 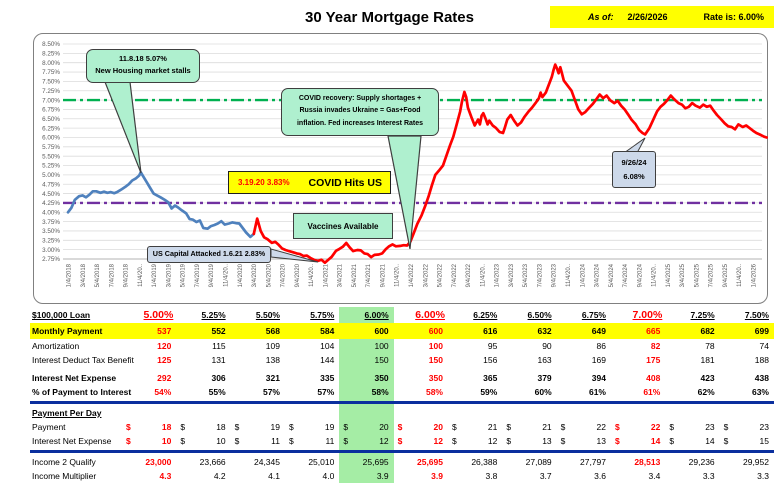 I want to click on income-multiplier-value-10: 3.3, so click(x=708, y=476).